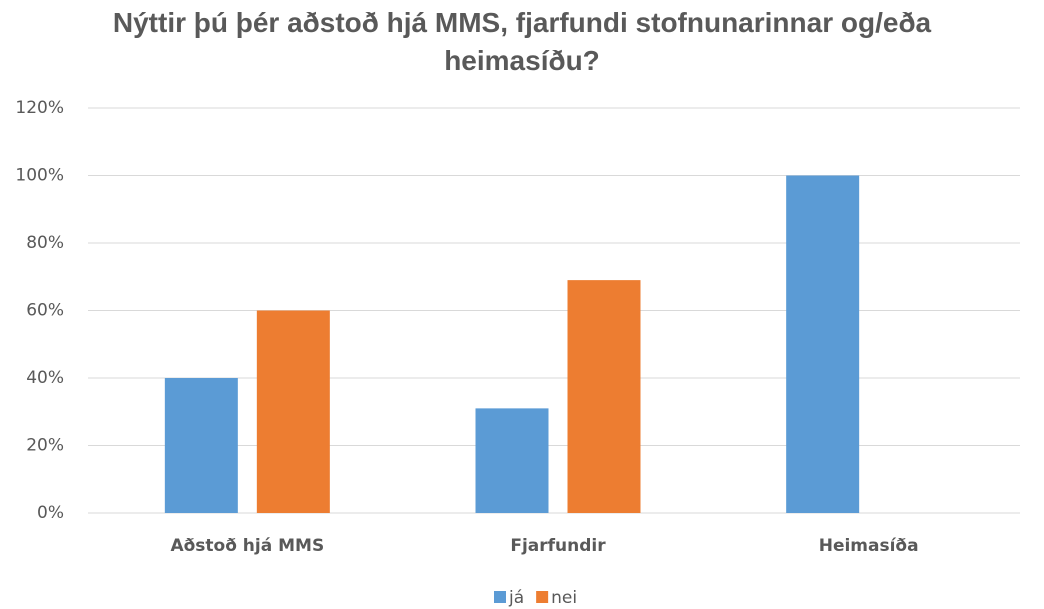 The height and width of the screenshot is (609, 1044). Describe the element at coordinates (45, 243) in the screenshot. I see `y-tick-label: 80%` at that location.